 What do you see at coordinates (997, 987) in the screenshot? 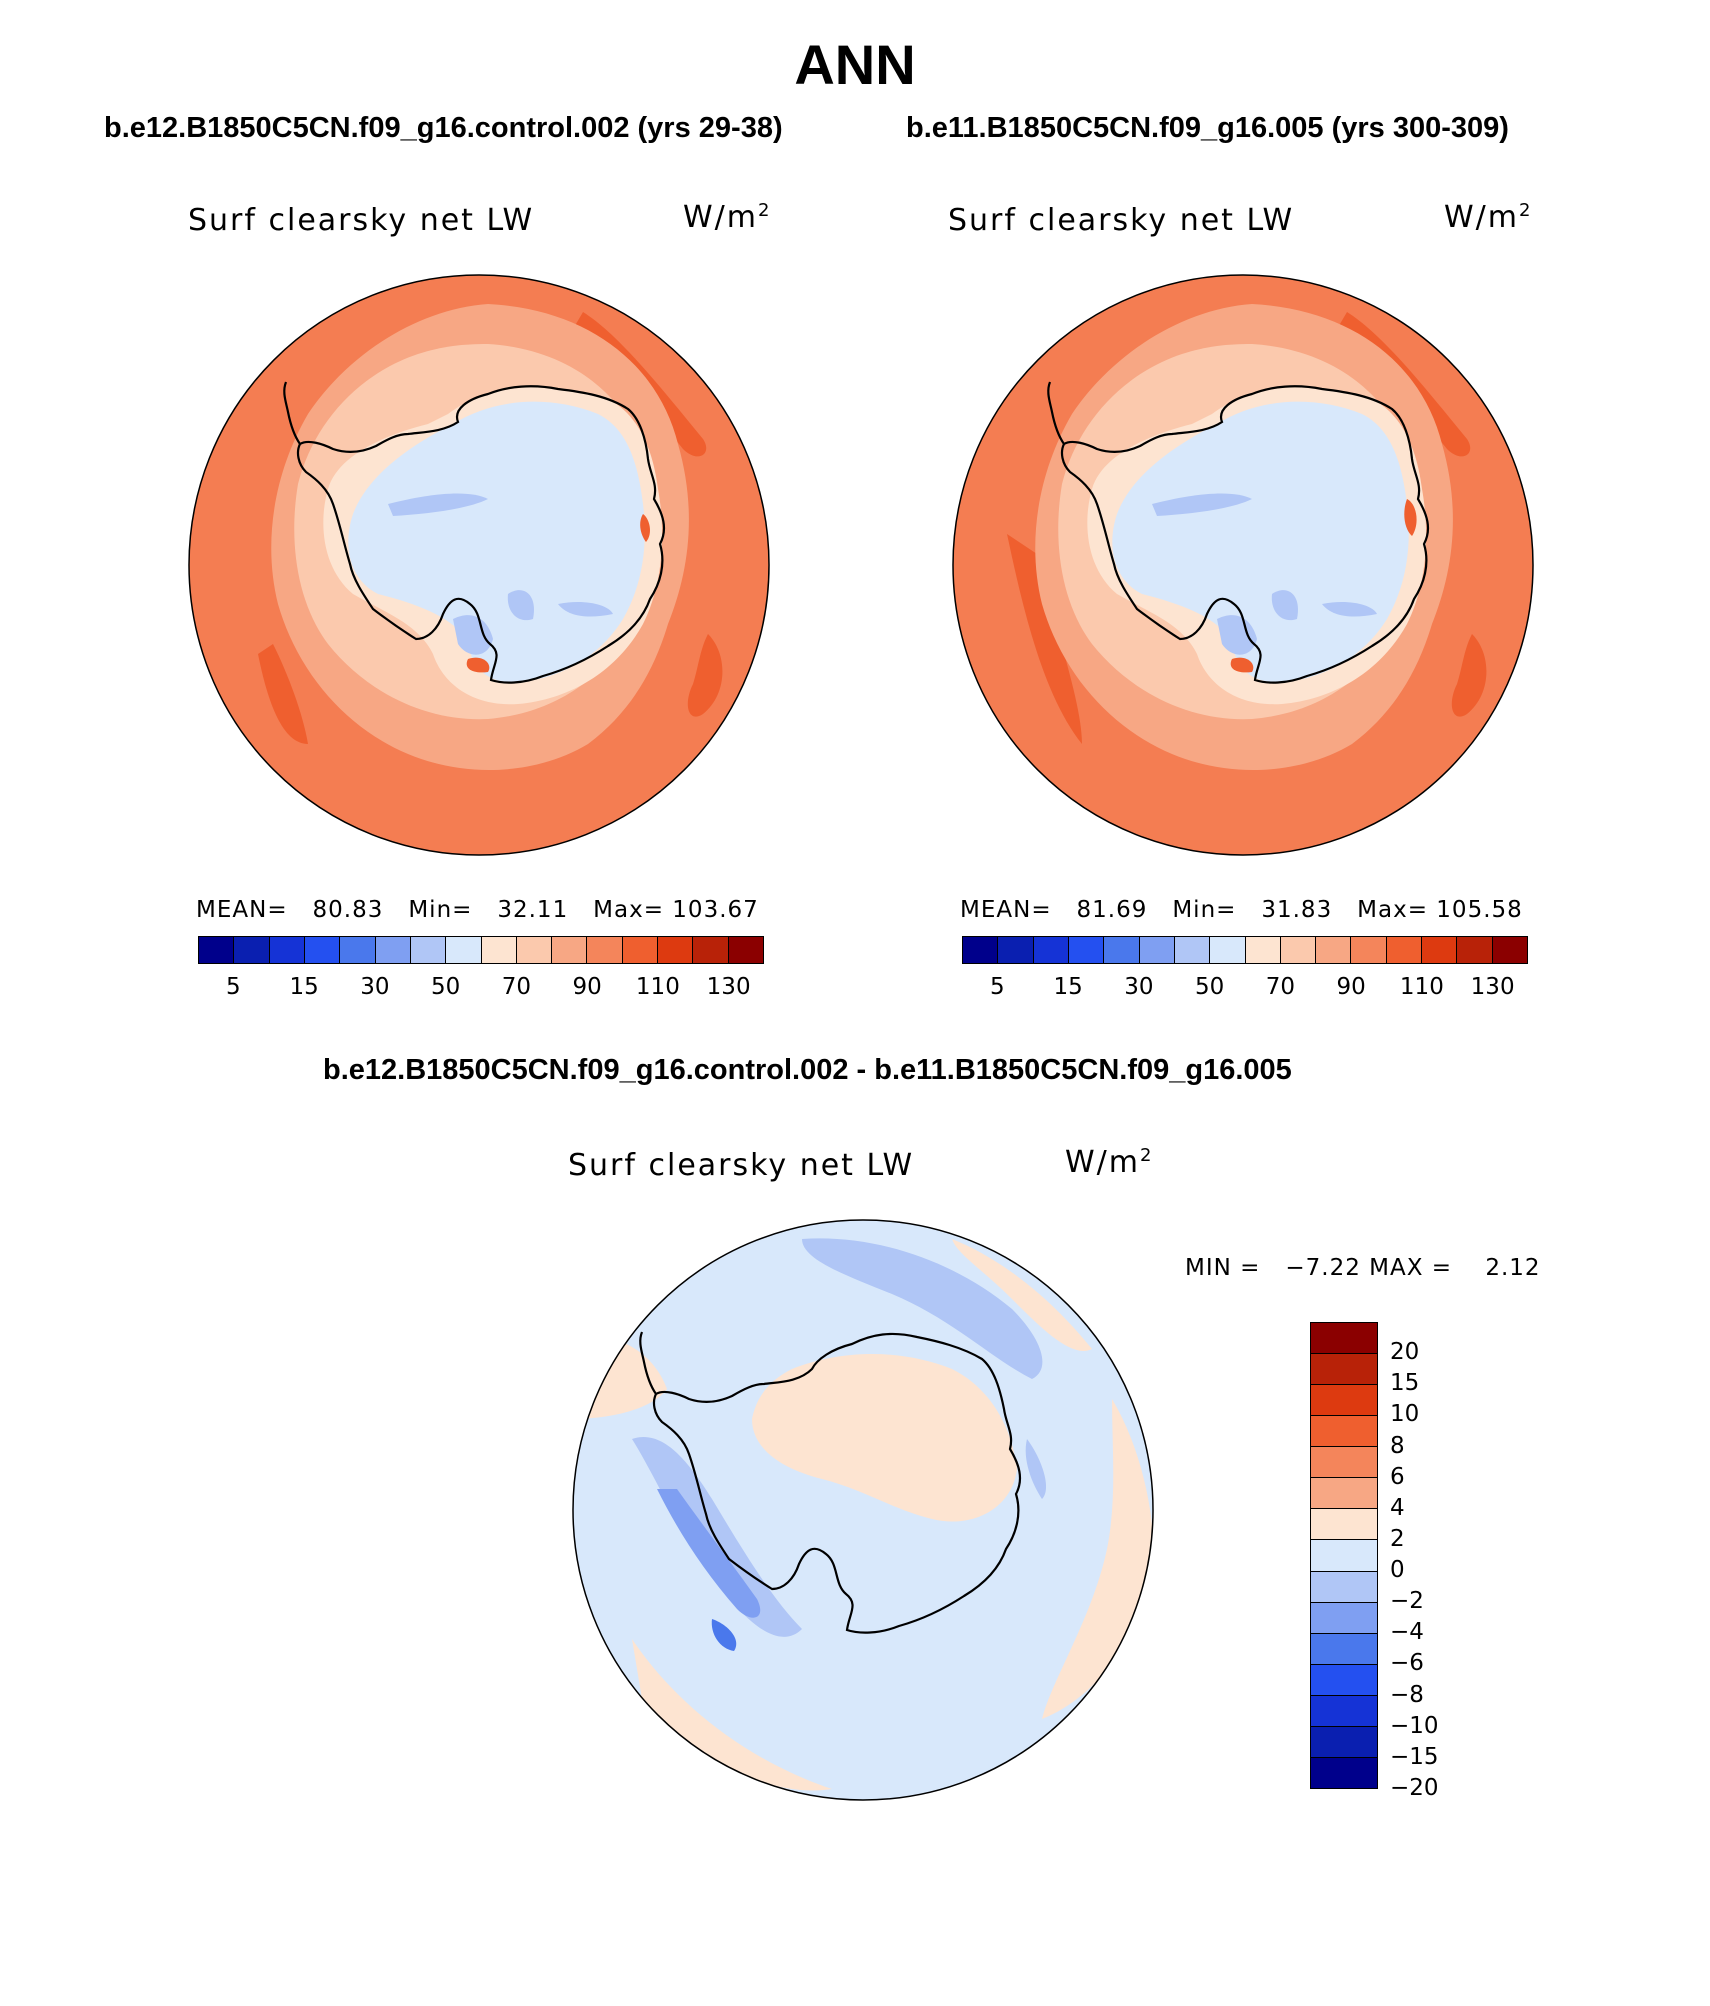
I see `colorbar-tick-label: 5` at bounding box center [997, 987].